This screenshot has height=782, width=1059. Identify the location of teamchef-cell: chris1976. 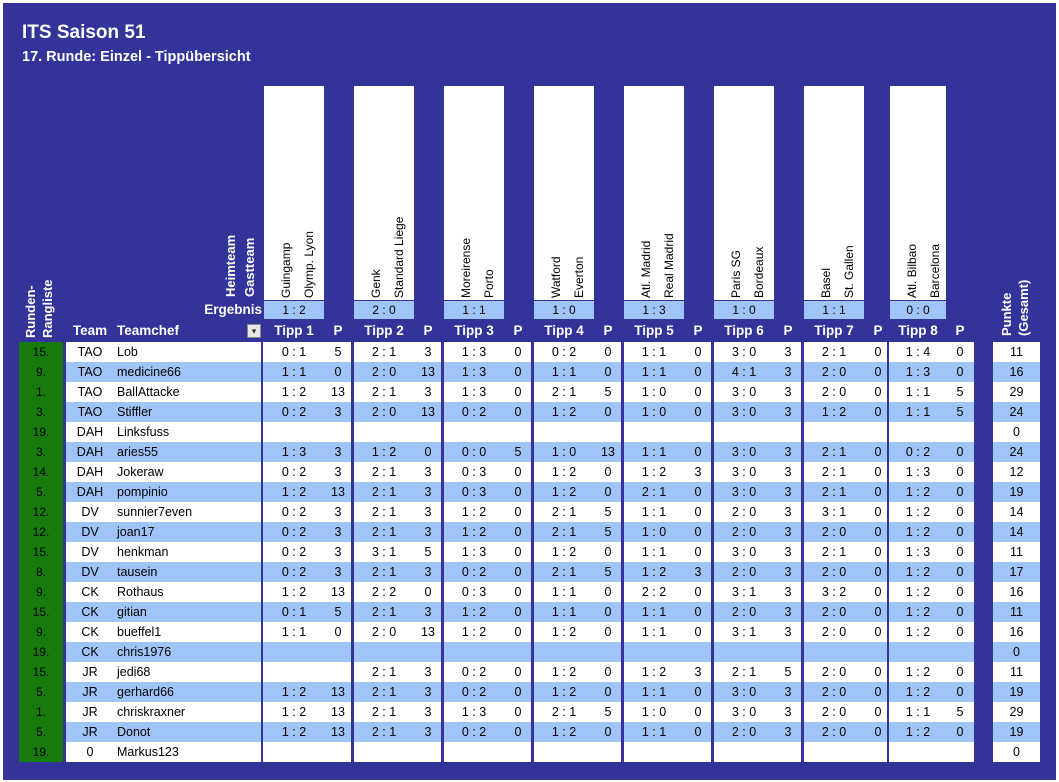
(189, 652).